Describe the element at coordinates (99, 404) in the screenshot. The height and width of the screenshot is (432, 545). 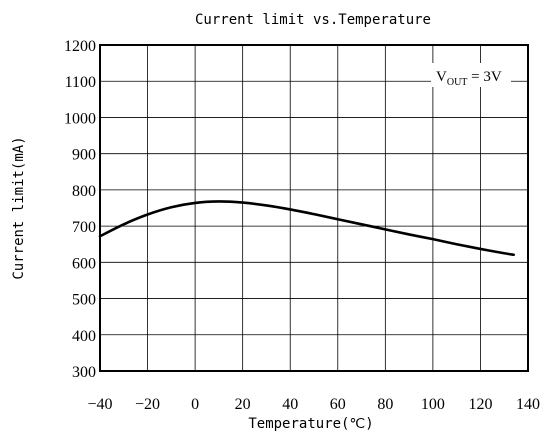
I see `x-tick-label: −40` at that location.